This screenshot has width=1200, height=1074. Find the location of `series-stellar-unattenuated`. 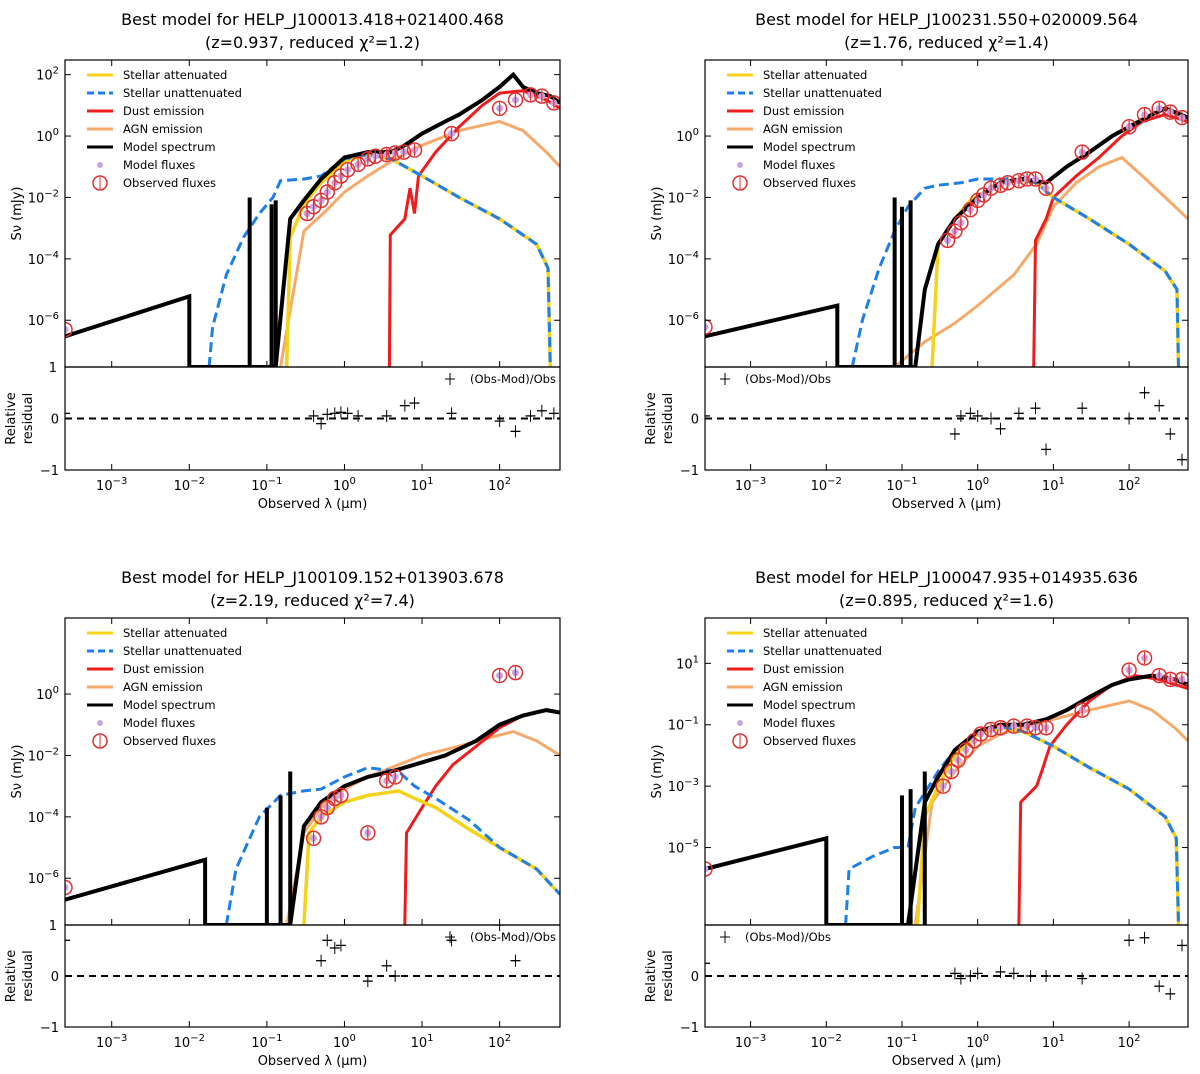

series-stellar-unattenuated is located at coordinates (1015, 272).